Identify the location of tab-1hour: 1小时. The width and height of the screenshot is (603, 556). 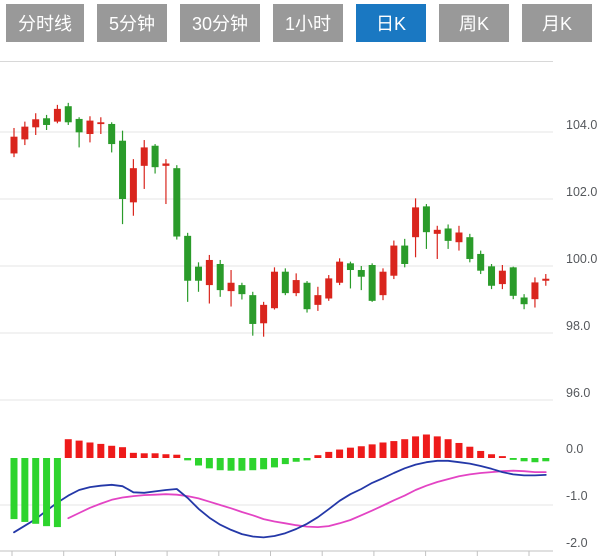
(308, 23).